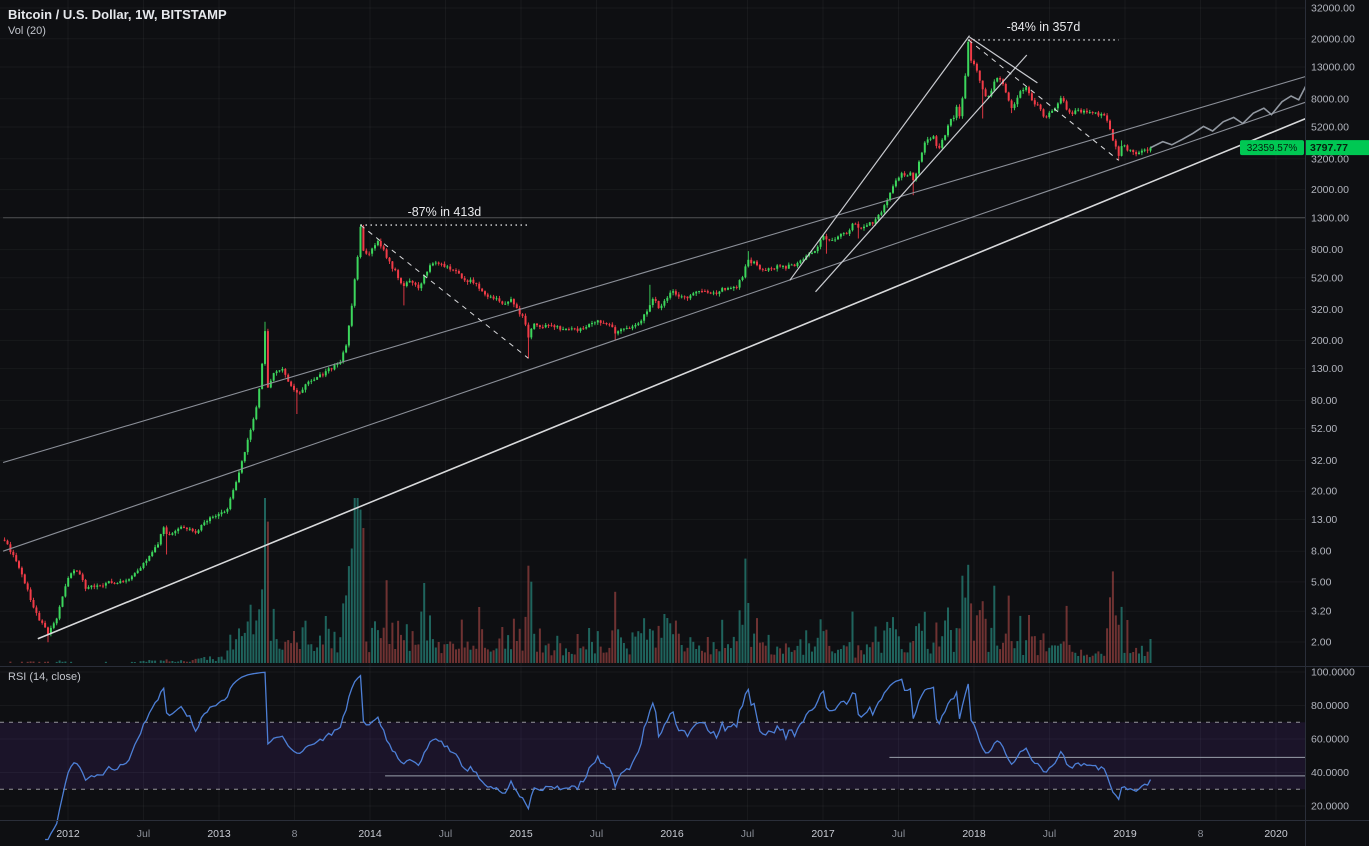 The image size is (1369, 846). I want to click on time-tick-label: 2018, so click(974, 834).